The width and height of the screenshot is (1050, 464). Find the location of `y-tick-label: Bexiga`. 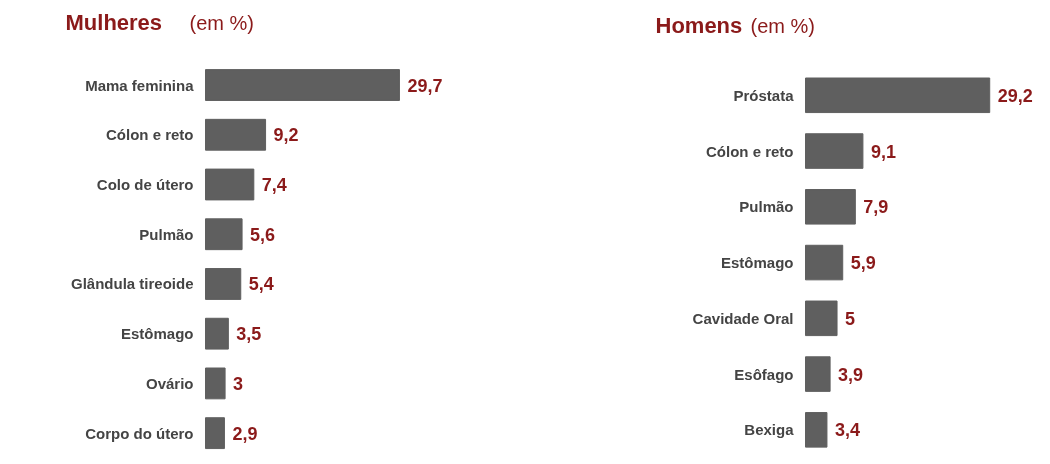

y-tick-label: Bexiga is located at coordinates (769, 430).